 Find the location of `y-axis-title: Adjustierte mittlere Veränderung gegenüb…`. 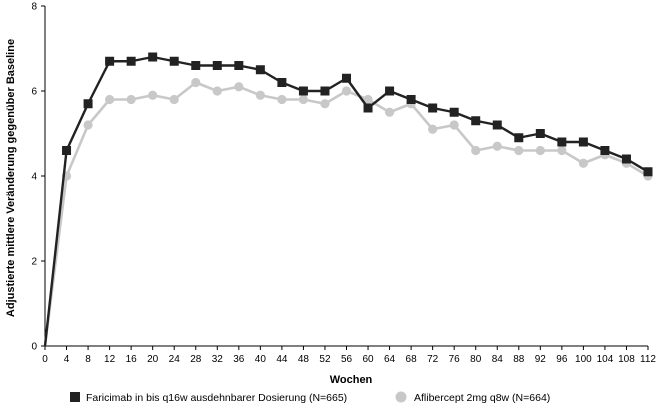

y-axis-title: Adjustierte mittlere Veränderung gegenüb… is located at coordinates (11, 178).